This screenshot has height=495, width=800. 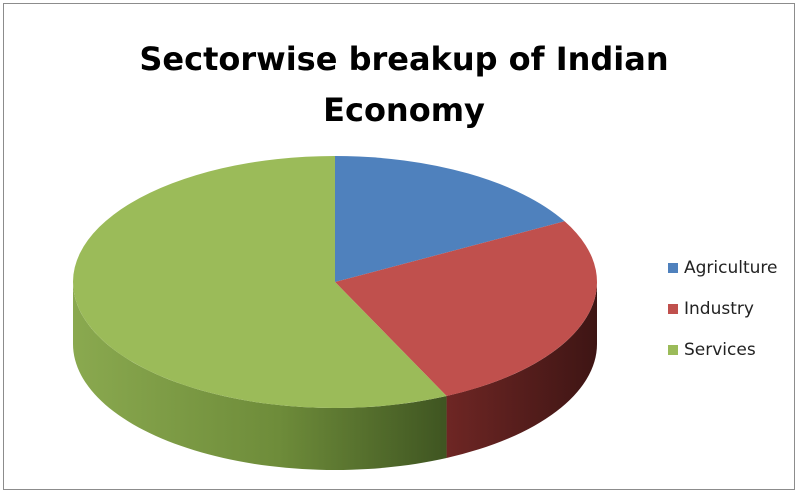 What do you see at coordinates (723, 319) in the screenshot?
I see `legend: Agriculture Industry Services` at bounding box center [723, 319].